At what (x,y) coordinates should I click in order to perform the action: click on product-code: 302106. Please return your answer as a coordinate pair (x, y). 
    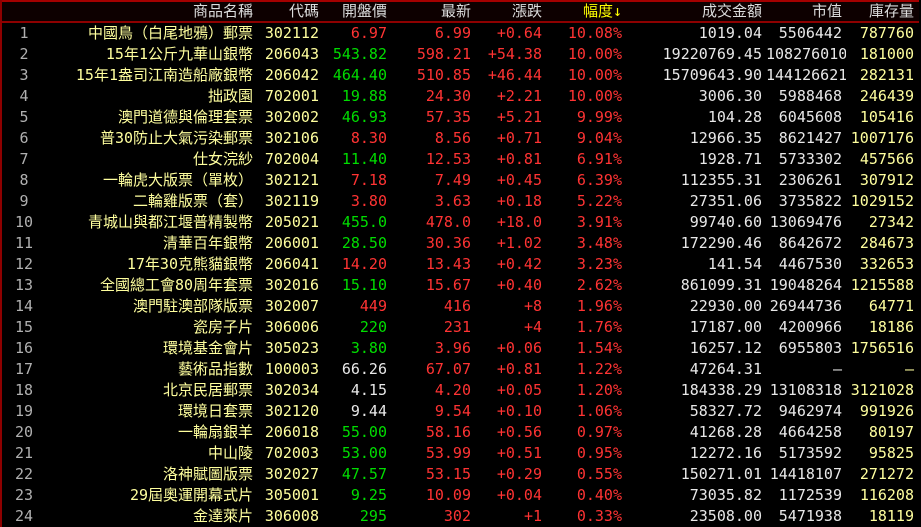
    Looking at the image, I should click on (291, 138).